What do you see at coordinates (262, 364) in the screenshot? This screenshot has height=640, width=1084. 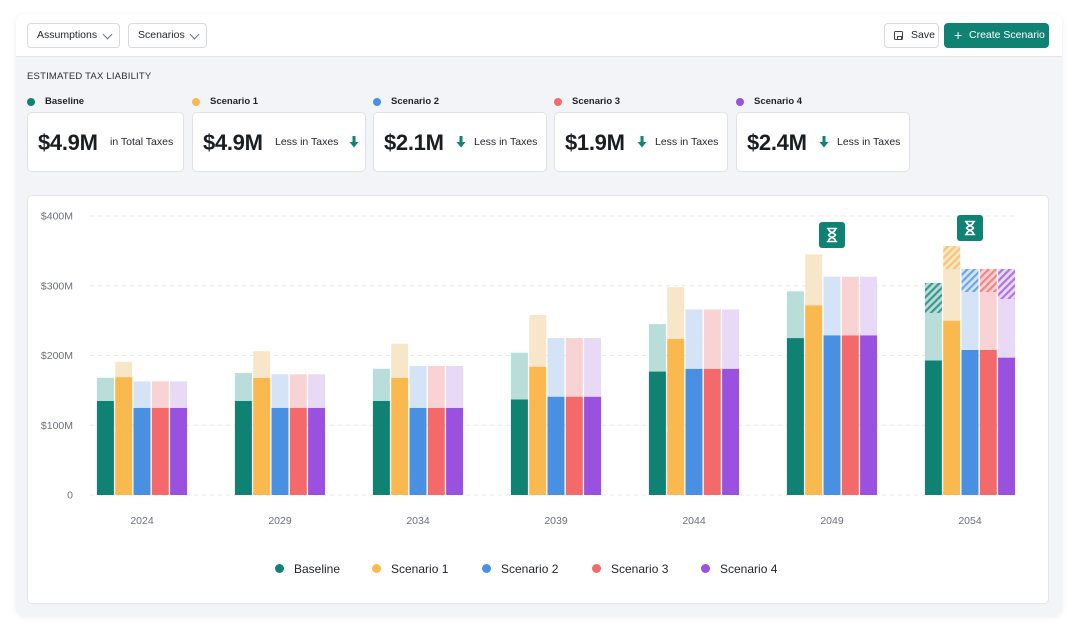 I see `bar-upper-scenario-1-2029` at bounding box center [262, 364].